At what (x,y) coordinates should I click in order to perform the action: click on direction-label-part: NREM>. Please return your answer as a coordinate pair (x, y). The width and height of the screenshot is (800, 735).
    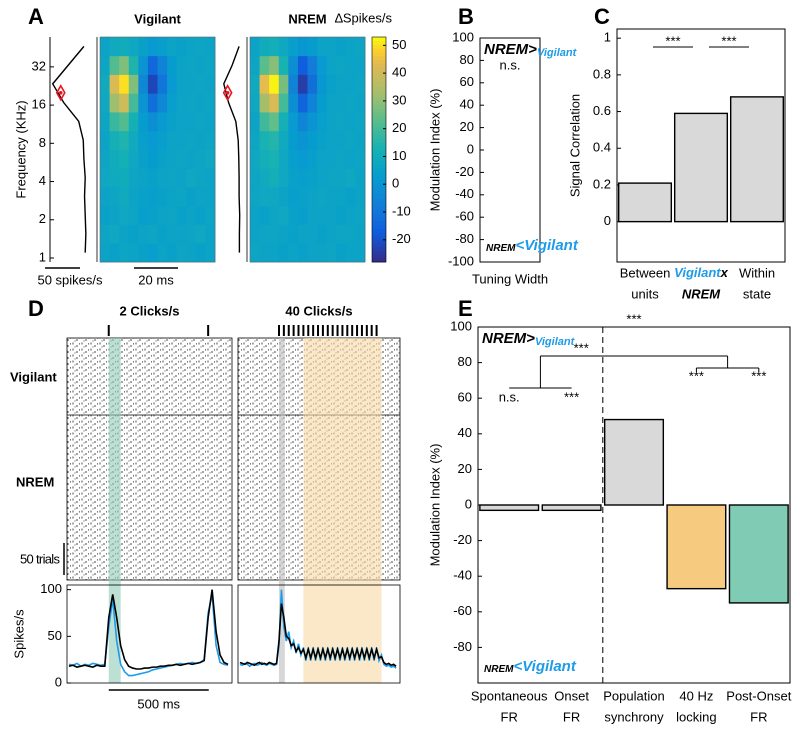
    Looking at the image, I should click on (508, 338).